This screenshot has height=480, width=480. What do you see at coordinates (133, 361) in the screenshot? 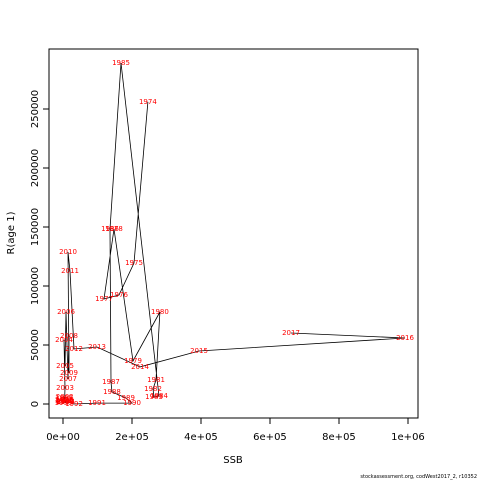
I see `point-label: 1979` at bounding box center [133, 361].